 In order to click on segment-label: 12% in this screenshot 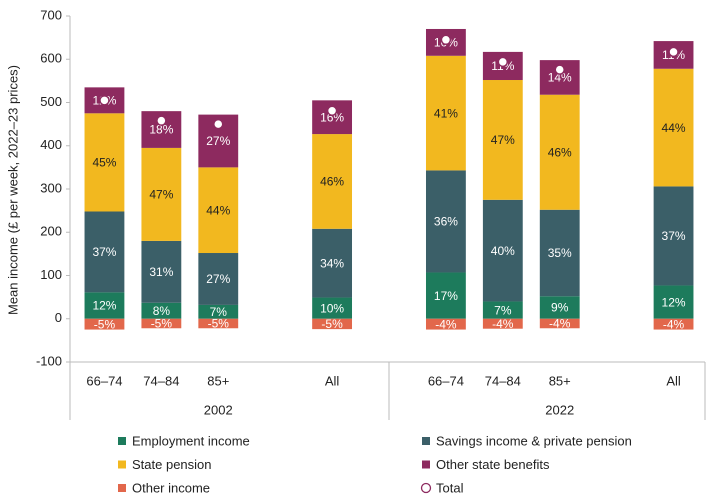, I will do `click(104, 306)`.